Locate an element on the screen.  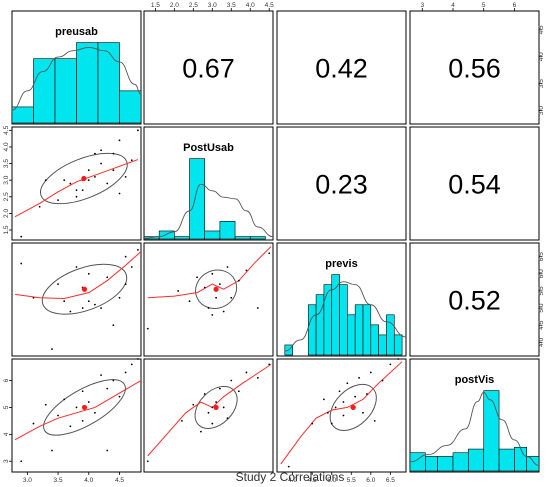
tick-label: 6.0 is located at coordinates (370, 480).